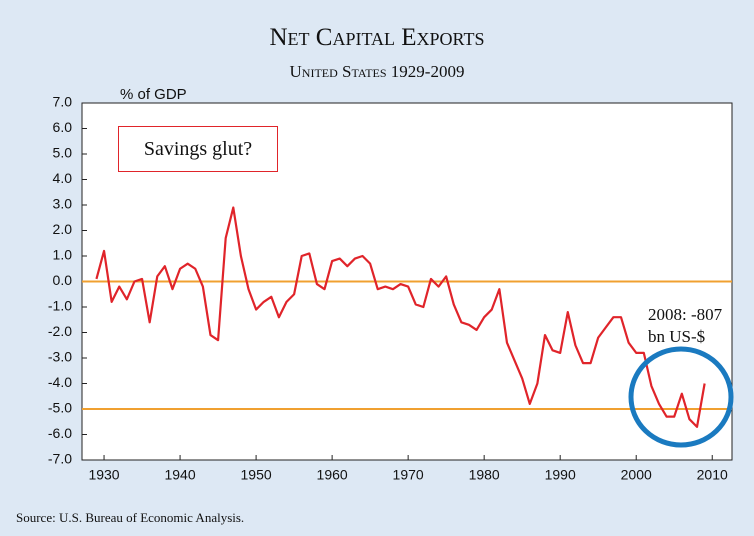  I want to click on annotation-box: Savings glut?, so click(198, 149).